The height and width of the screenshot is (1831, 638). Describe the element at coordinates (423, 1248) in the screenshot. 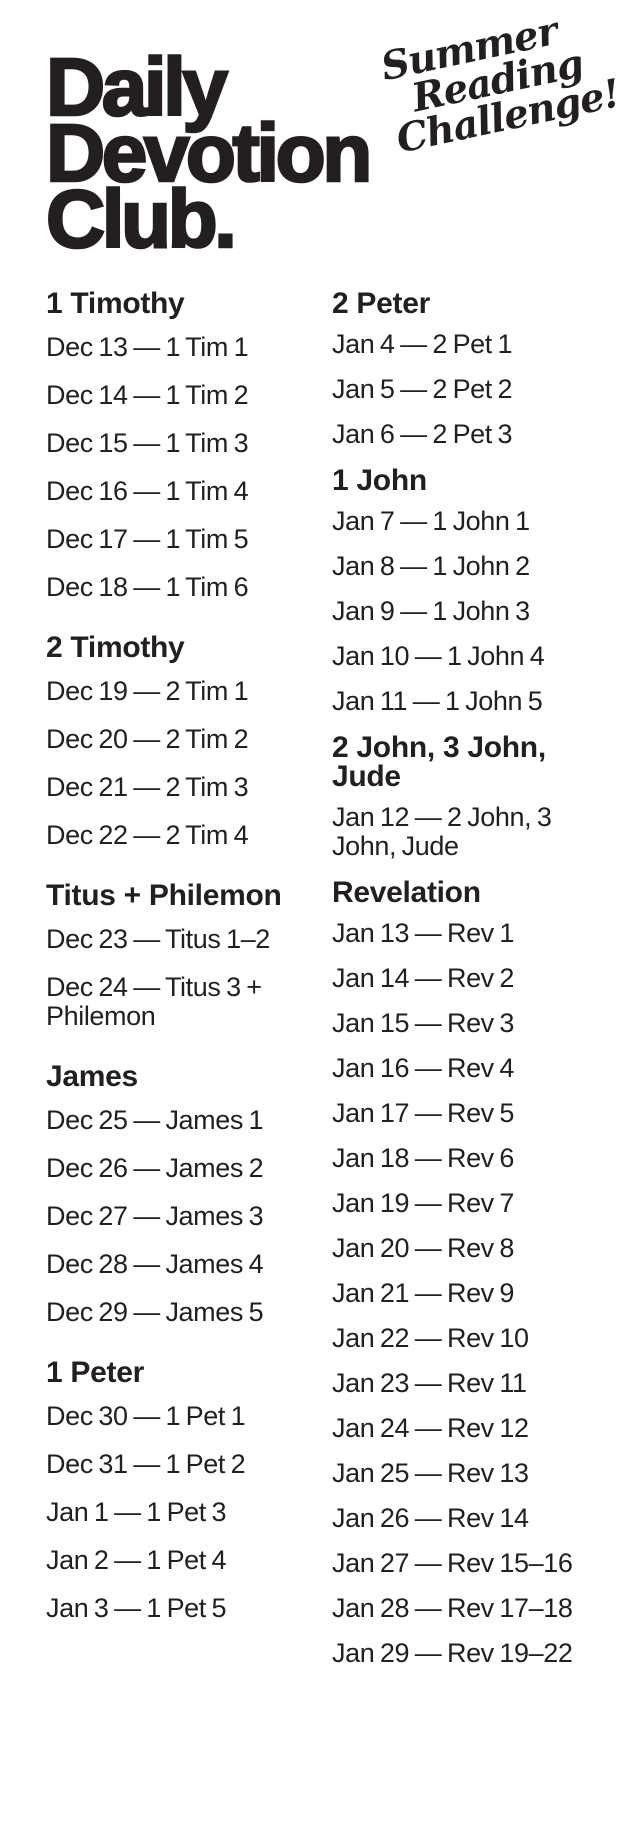

I see `reading-entry: Jan 20 — Rev 8` at that location.